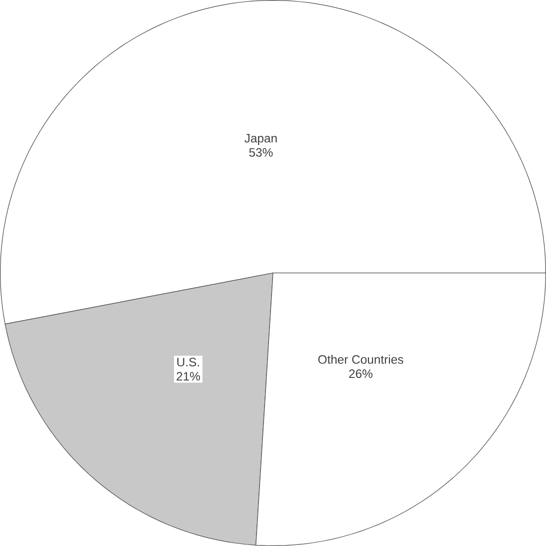 Image resolution: width=546 pixels, height=546 pixels. I want to click on data-label: 21%, so click(188, 376).